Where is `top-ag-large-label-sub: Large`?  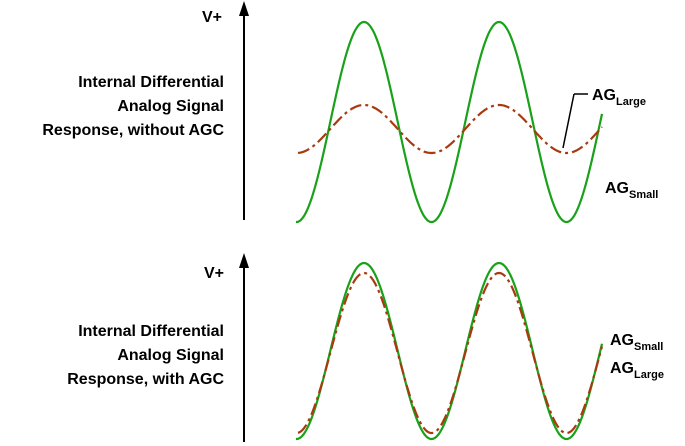
top-ag-large-label-sub: Large is located at coordinates (631, 102).